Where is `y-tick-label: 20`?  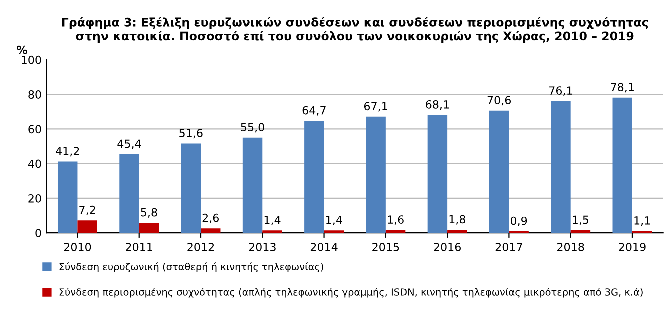 y-tick-label: 20 is located at coordinates (35, 198).